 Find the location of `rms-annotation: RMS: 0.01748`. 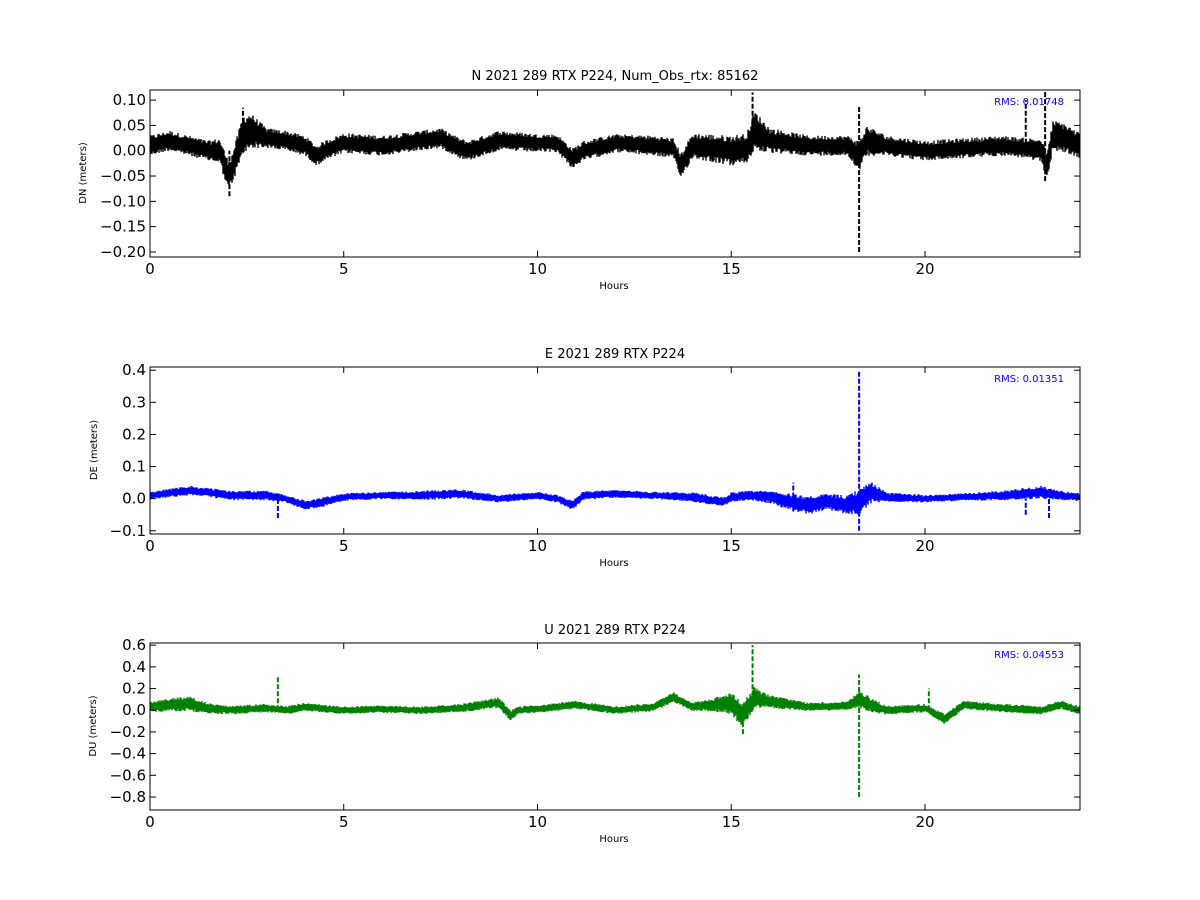

rms-annotation: RMS: 0.01748 is located at coordinates (1029, 102).